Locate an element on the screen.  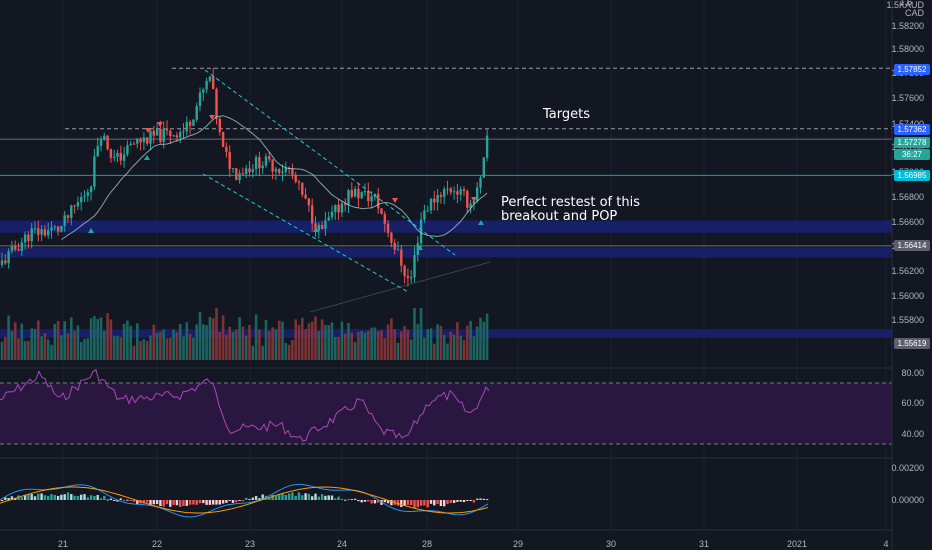
volume-bars is located at coordinates (244, 333).